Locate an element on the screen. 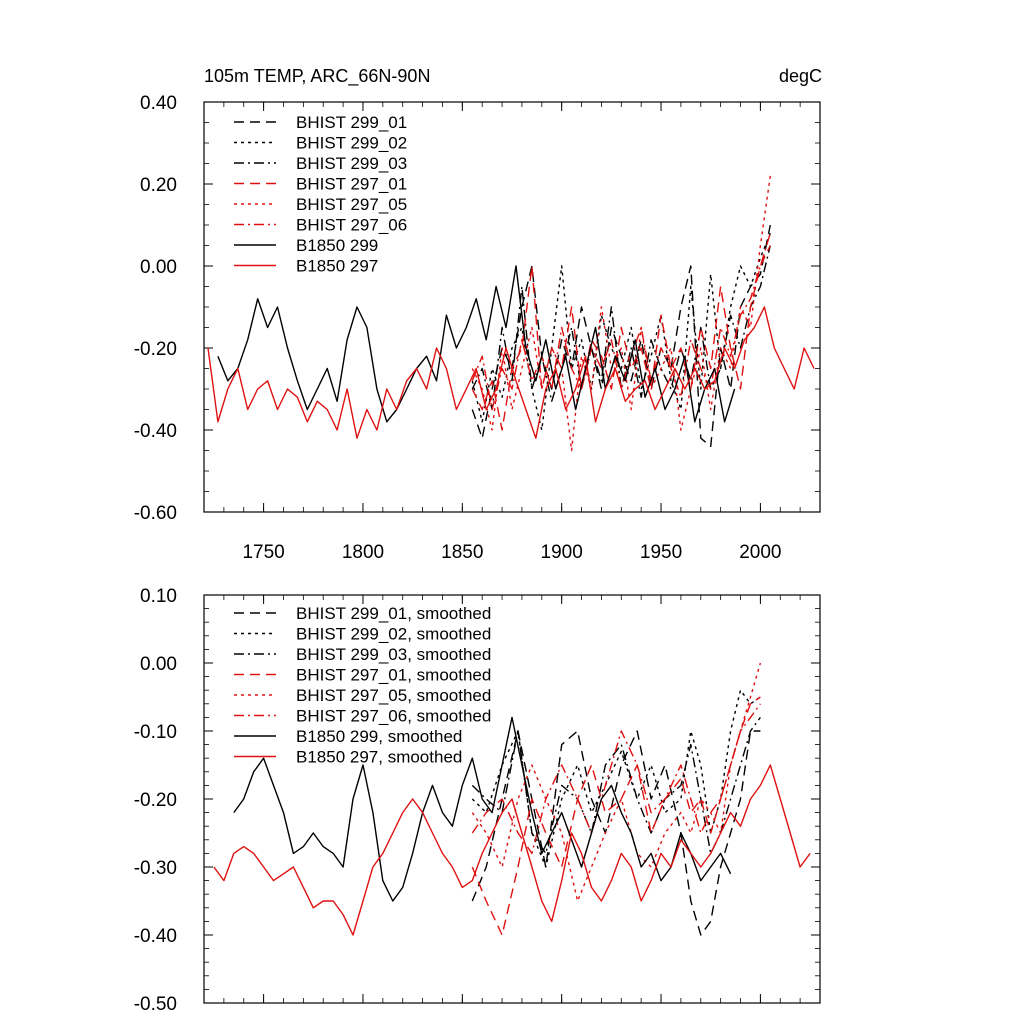 Image resolution: width=1024 pixels, height=1024 pixels. legend-label: BHIST 299_03, smoothed is located at coordinates (393, 654).